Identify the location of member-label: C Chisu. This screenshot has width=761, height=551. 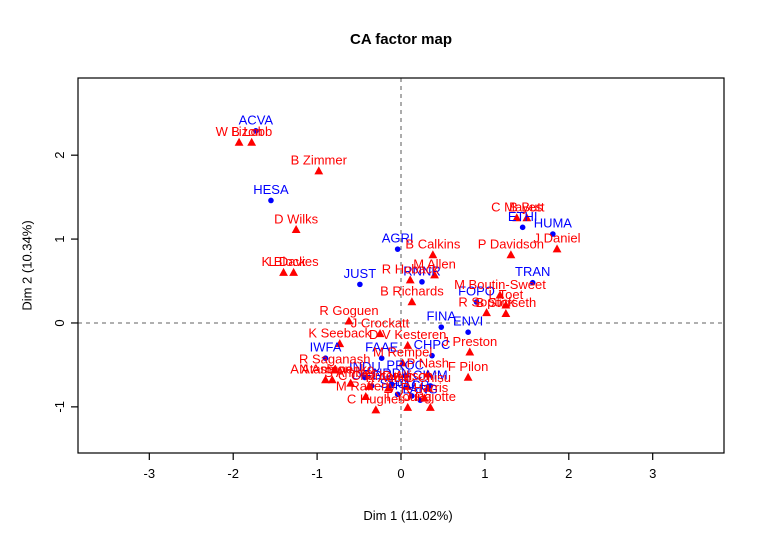
(428, 377).